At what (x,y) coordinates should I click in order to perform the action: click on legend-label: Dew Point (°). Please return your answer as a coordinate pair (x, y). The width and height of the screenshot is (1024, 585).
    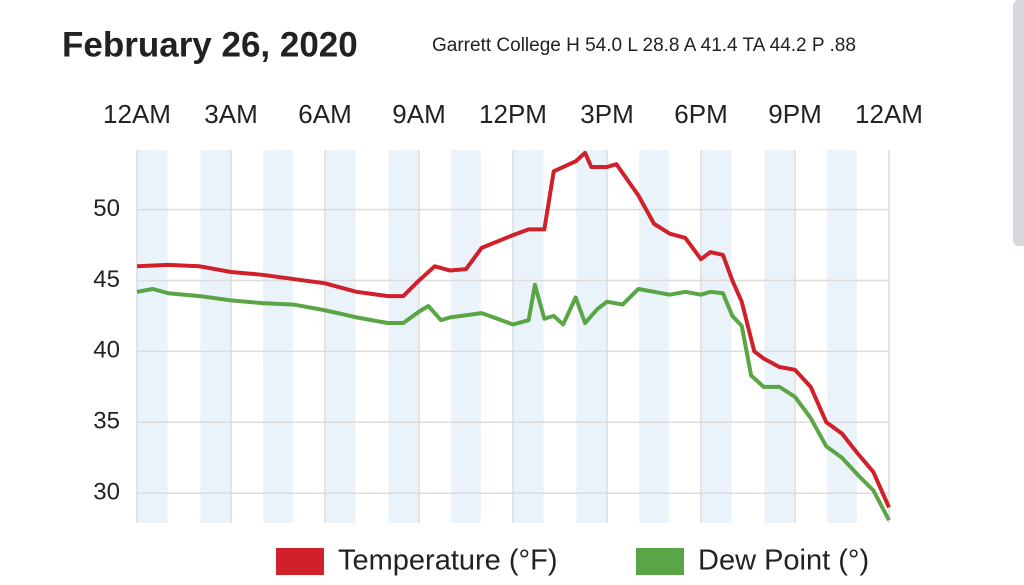
    Looking at the image, I should click on (783, 561).